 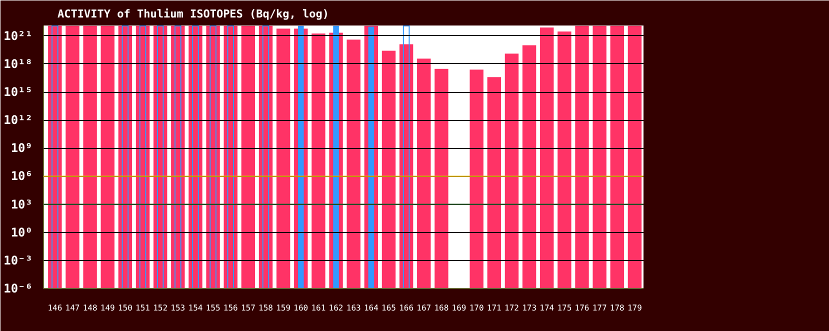 What do you see at coordinates (424, 308) in the screenshot?
I see `x-tick-label: 167` at bounding box center [424, 308].